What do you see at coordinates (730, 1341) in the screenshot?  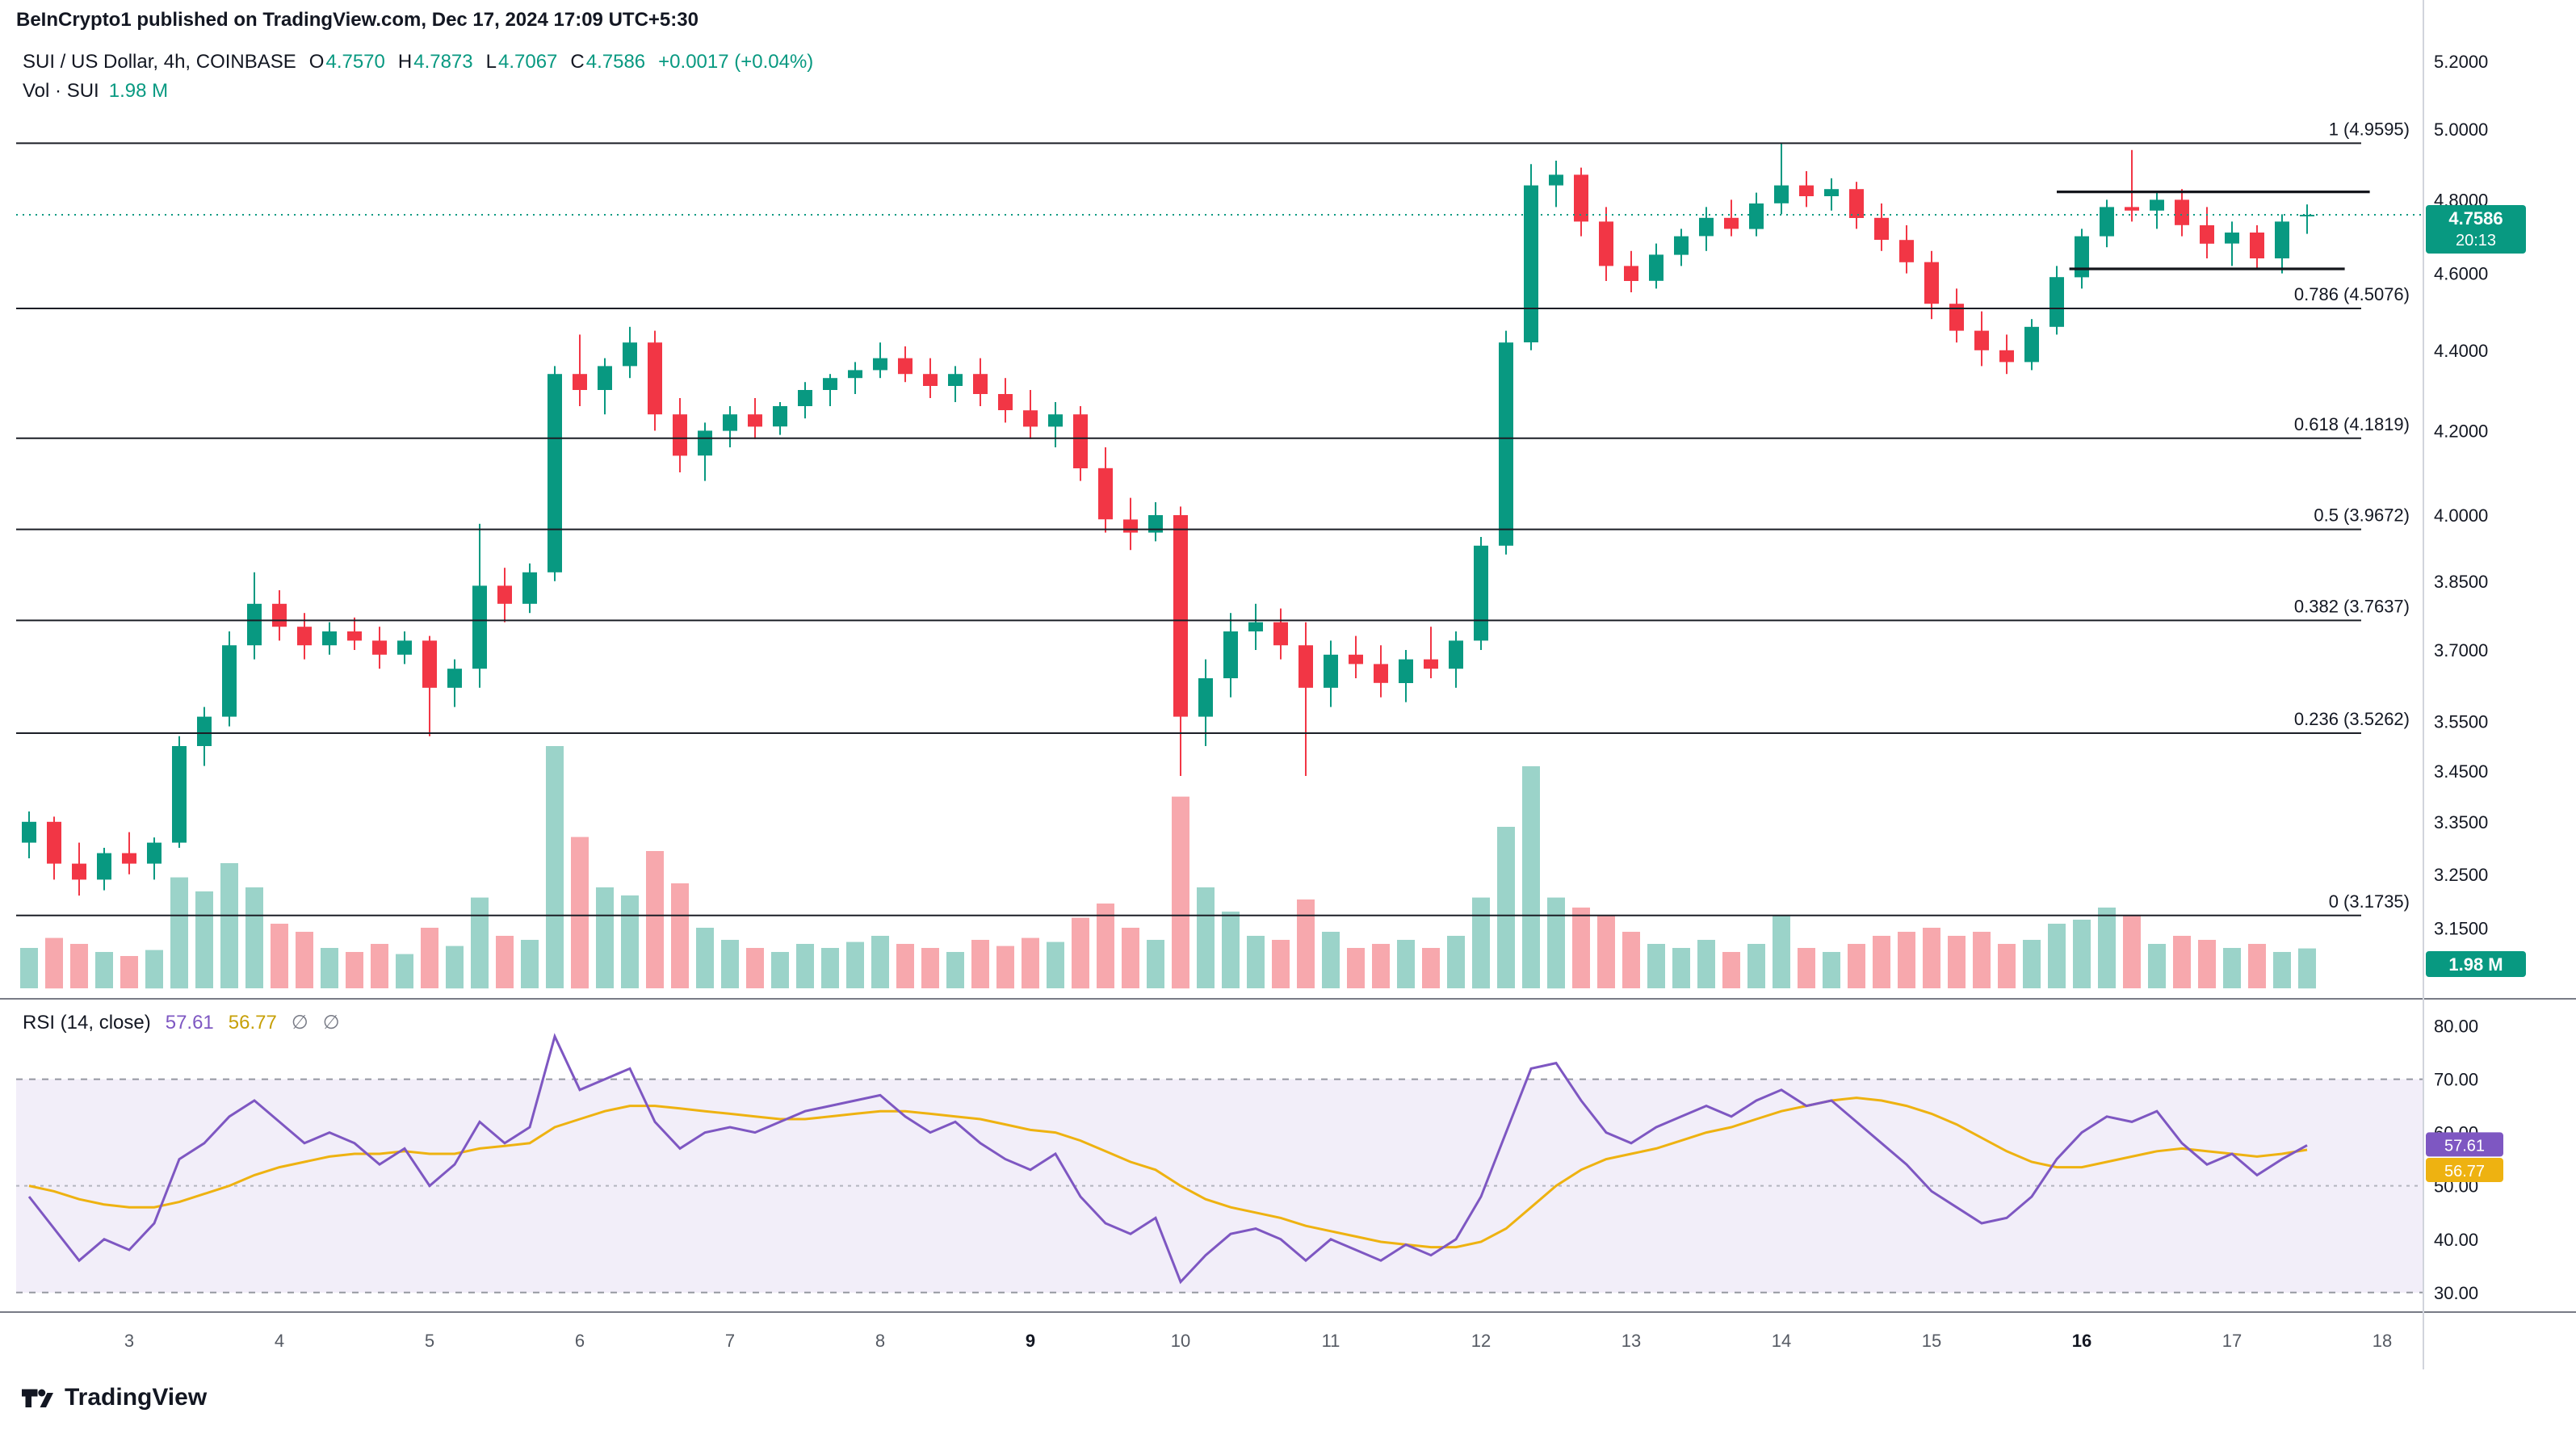 I see `date-label: 7` at bounding box center [730, 1341].